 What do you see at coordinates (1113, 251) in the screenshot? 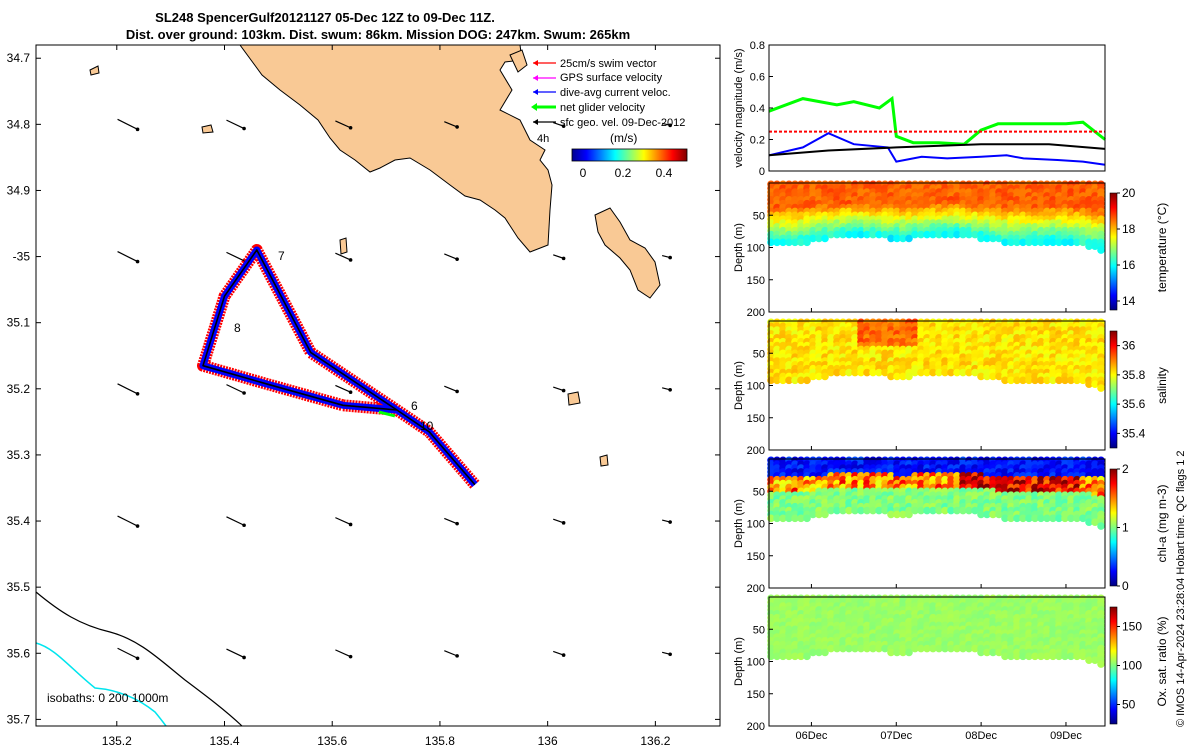
I see `section-colorbar` at bounding box center [1113, 251].